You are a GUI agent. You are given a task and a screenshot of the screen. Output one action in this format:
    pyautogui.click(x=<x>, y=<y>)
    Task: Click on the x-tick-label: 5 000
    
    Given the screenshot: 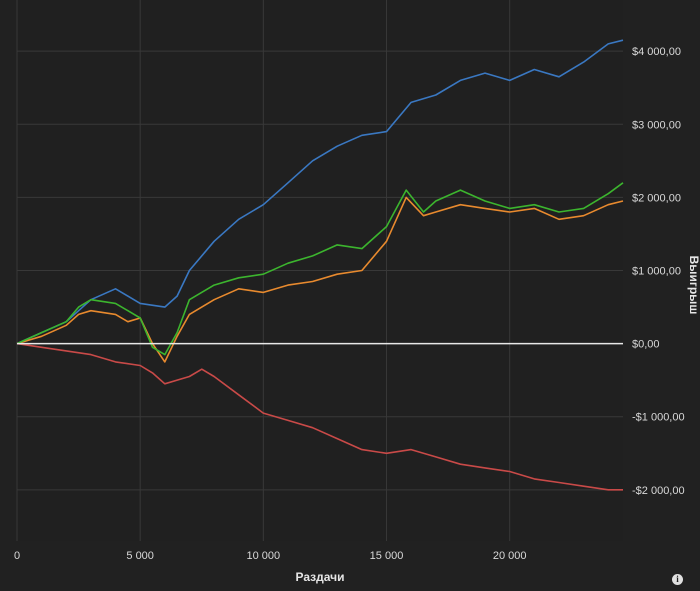 What is the action you would take?
    pyautogui.click(x=140, y=556)
    